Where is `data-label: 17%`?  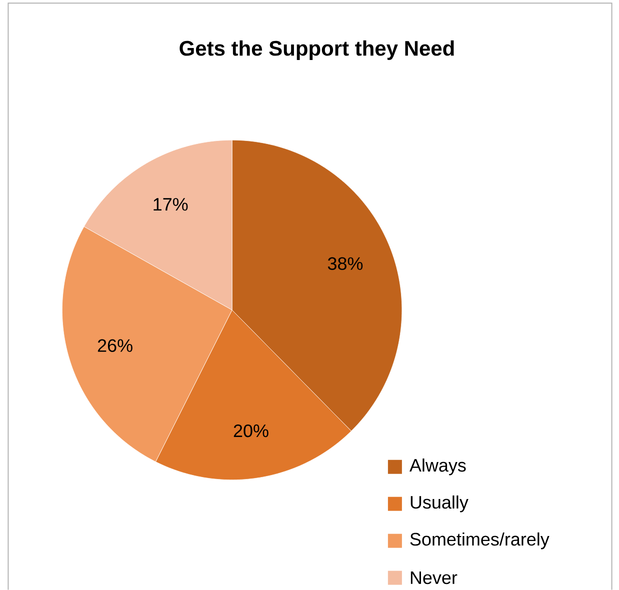
data-label: 17% is located at coordinates (171, 204).